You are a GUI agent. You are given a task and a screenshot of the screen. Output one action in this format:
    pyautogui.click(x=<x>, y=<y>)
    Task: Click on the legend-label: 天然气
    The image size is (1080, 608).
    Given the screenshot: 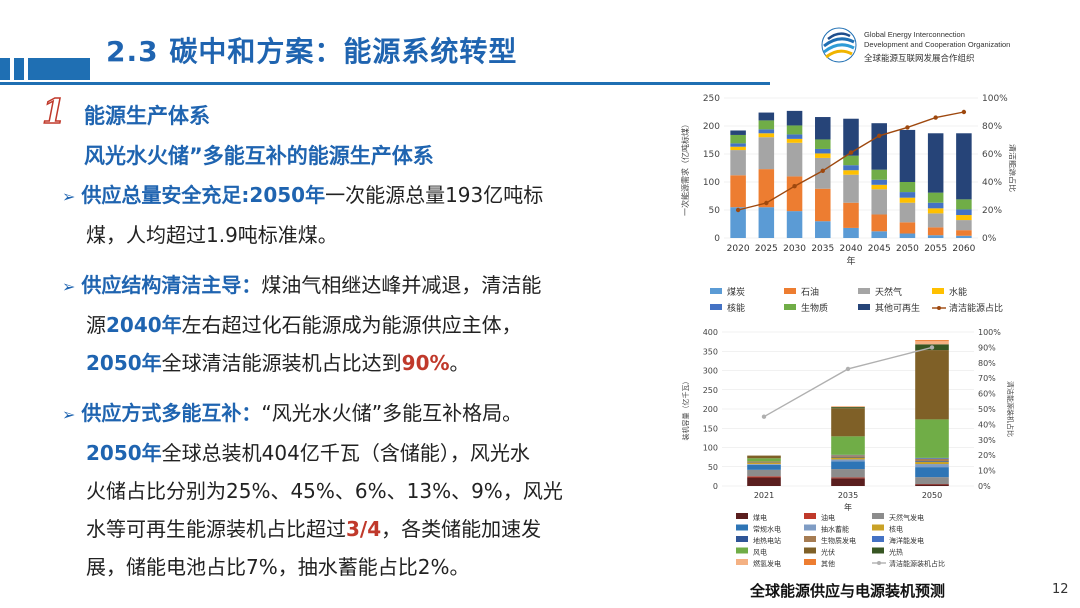 What is the action you would take?
    pyautogui.click(x=888, y=292)
    